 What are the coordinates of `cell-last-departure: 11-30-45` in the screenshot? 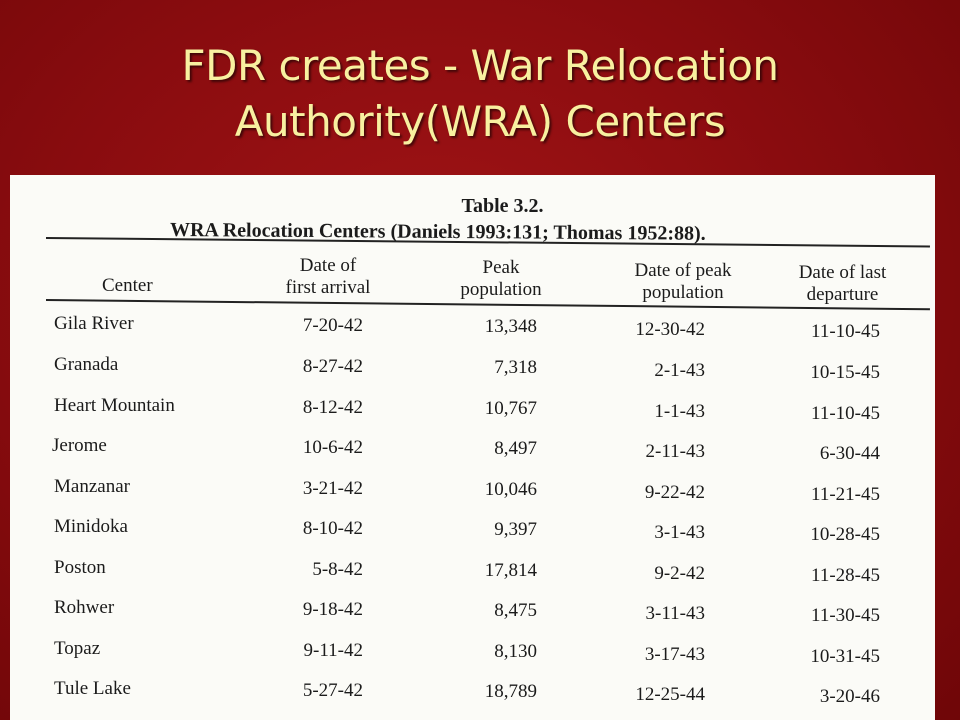 It's located at (845, 615).